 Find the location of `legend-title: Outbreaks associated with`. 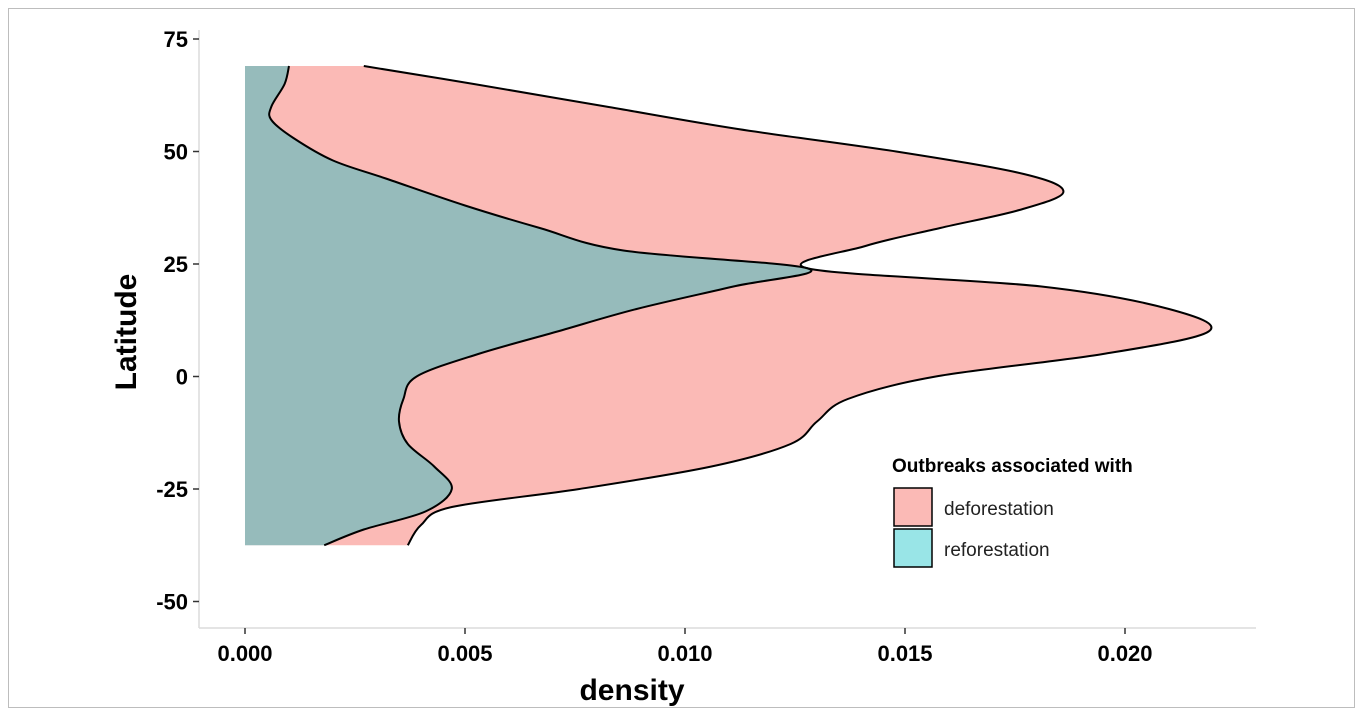

legend-title: Outbreaks associated with is located at coordinates (1012, 466).